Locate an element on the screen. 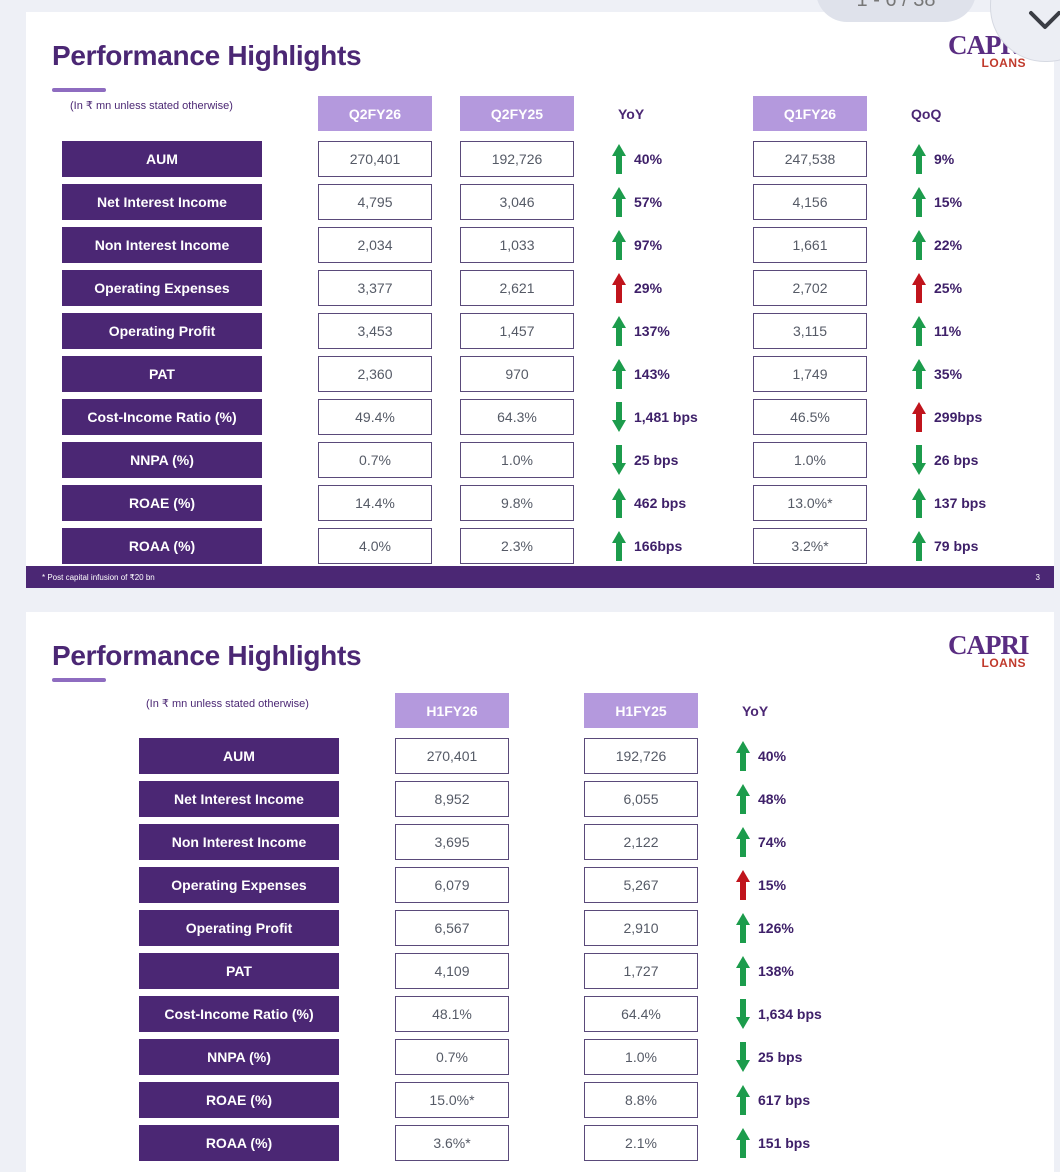  qoq-change-value: 22% is located at coordinates (948, 245).